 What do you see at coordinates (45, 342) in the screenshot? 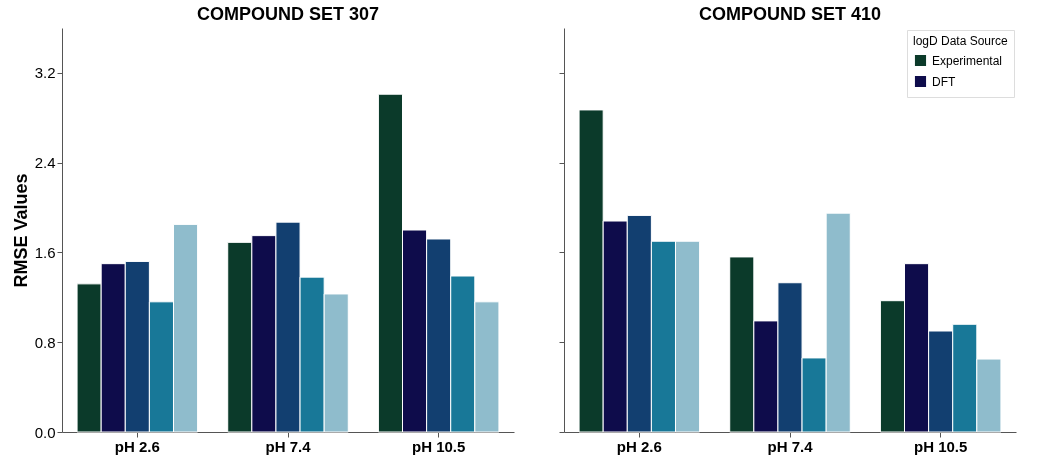
I see `y-tick-label: 0.8` at bounding box center [45, 342].